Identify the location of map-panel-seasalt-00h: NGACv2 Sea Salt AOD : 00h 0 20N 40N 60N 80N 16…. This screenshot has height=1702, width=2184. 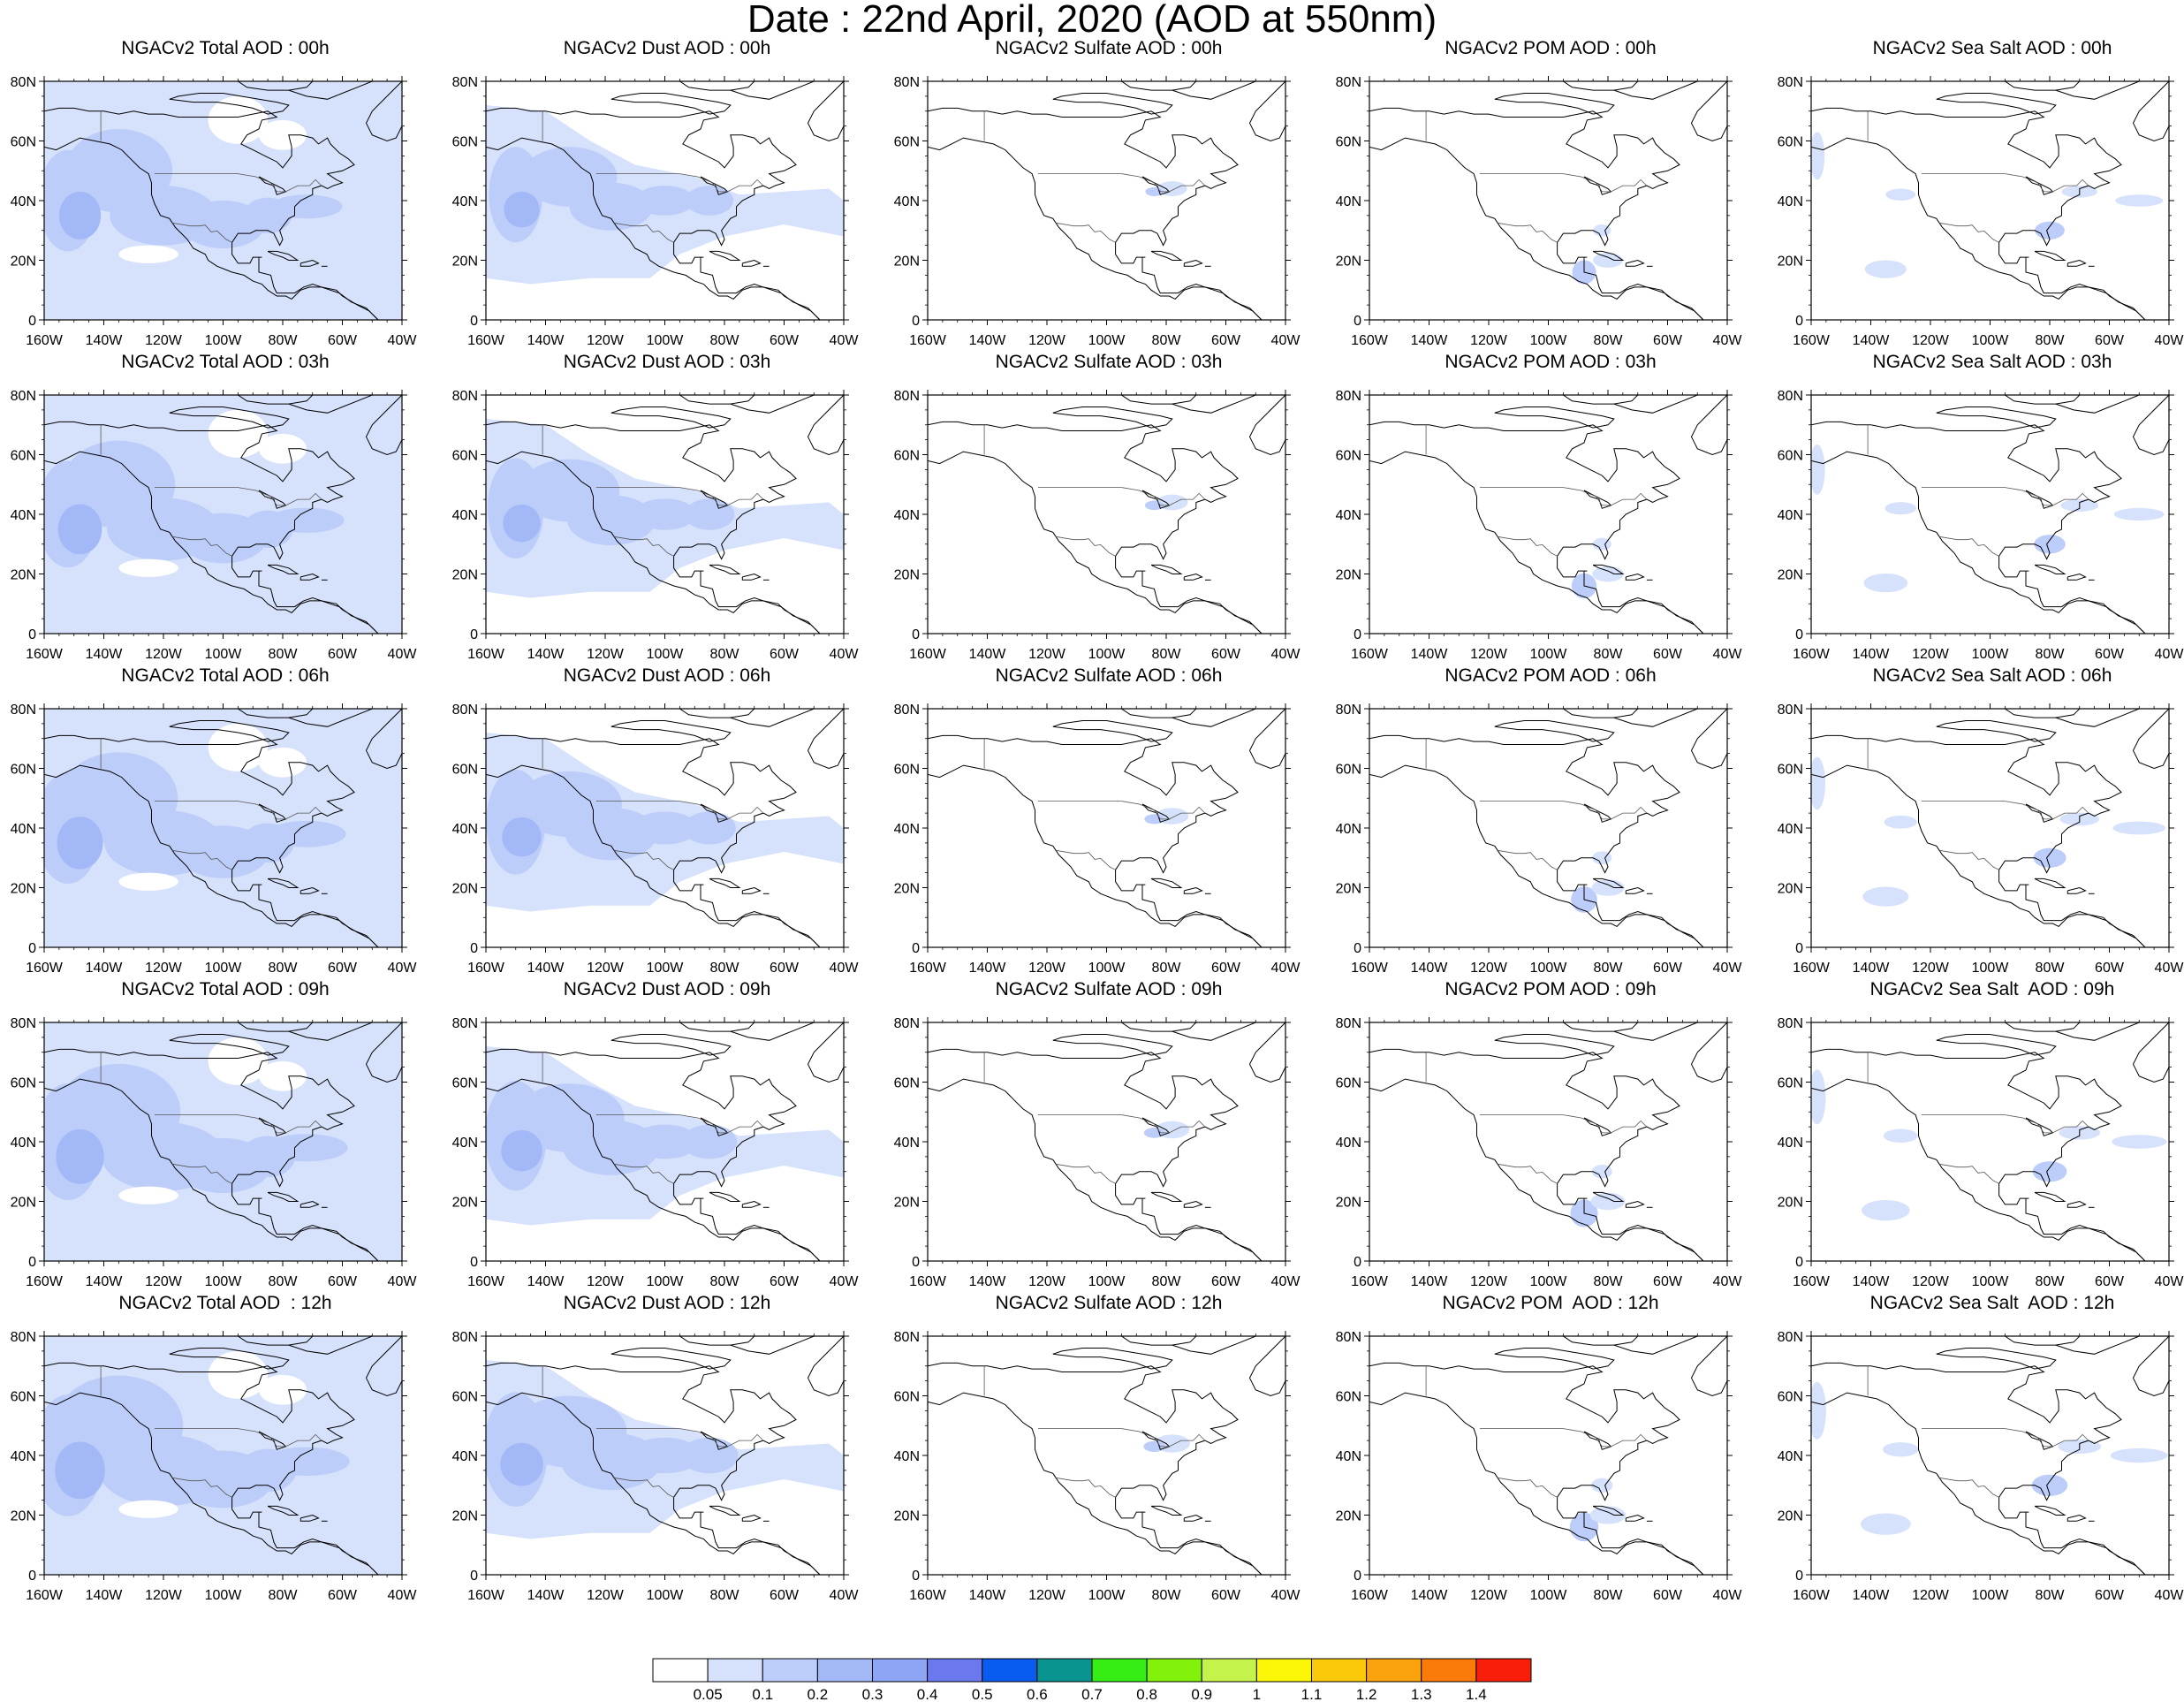
(1978, 193).